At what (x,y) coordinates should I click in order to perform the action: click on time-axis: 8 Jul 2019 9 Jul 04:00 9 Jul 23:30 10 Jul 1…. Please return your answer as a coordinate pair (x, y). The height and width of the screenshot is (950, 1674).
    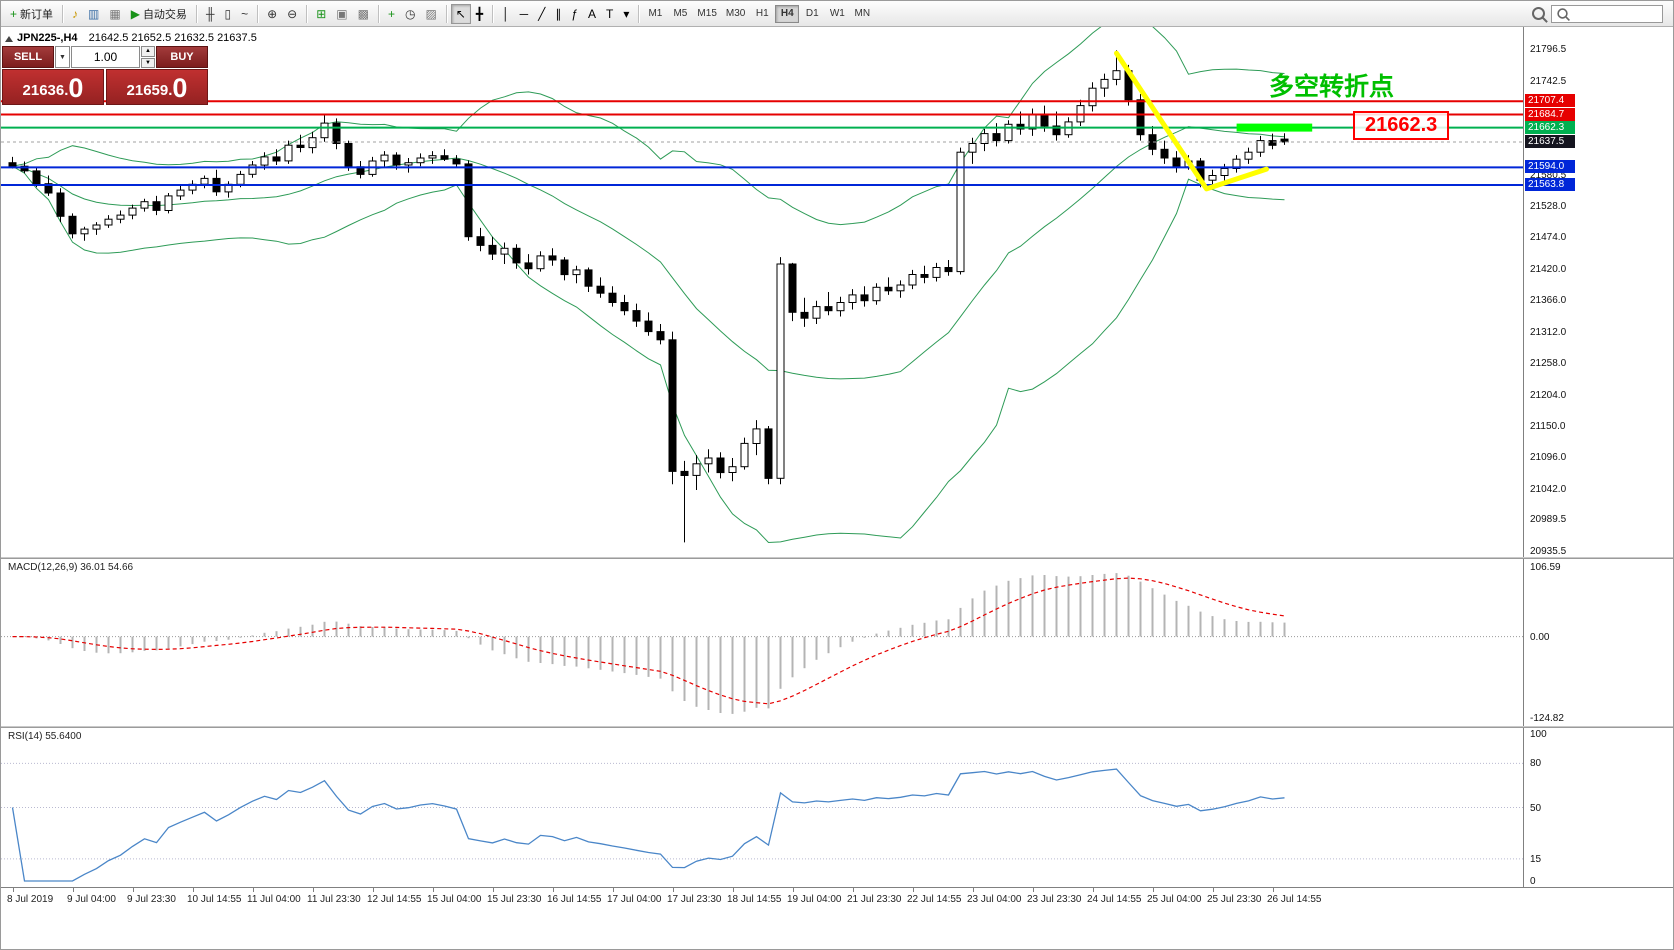
    Looking at the image, I should click on (837, 899).